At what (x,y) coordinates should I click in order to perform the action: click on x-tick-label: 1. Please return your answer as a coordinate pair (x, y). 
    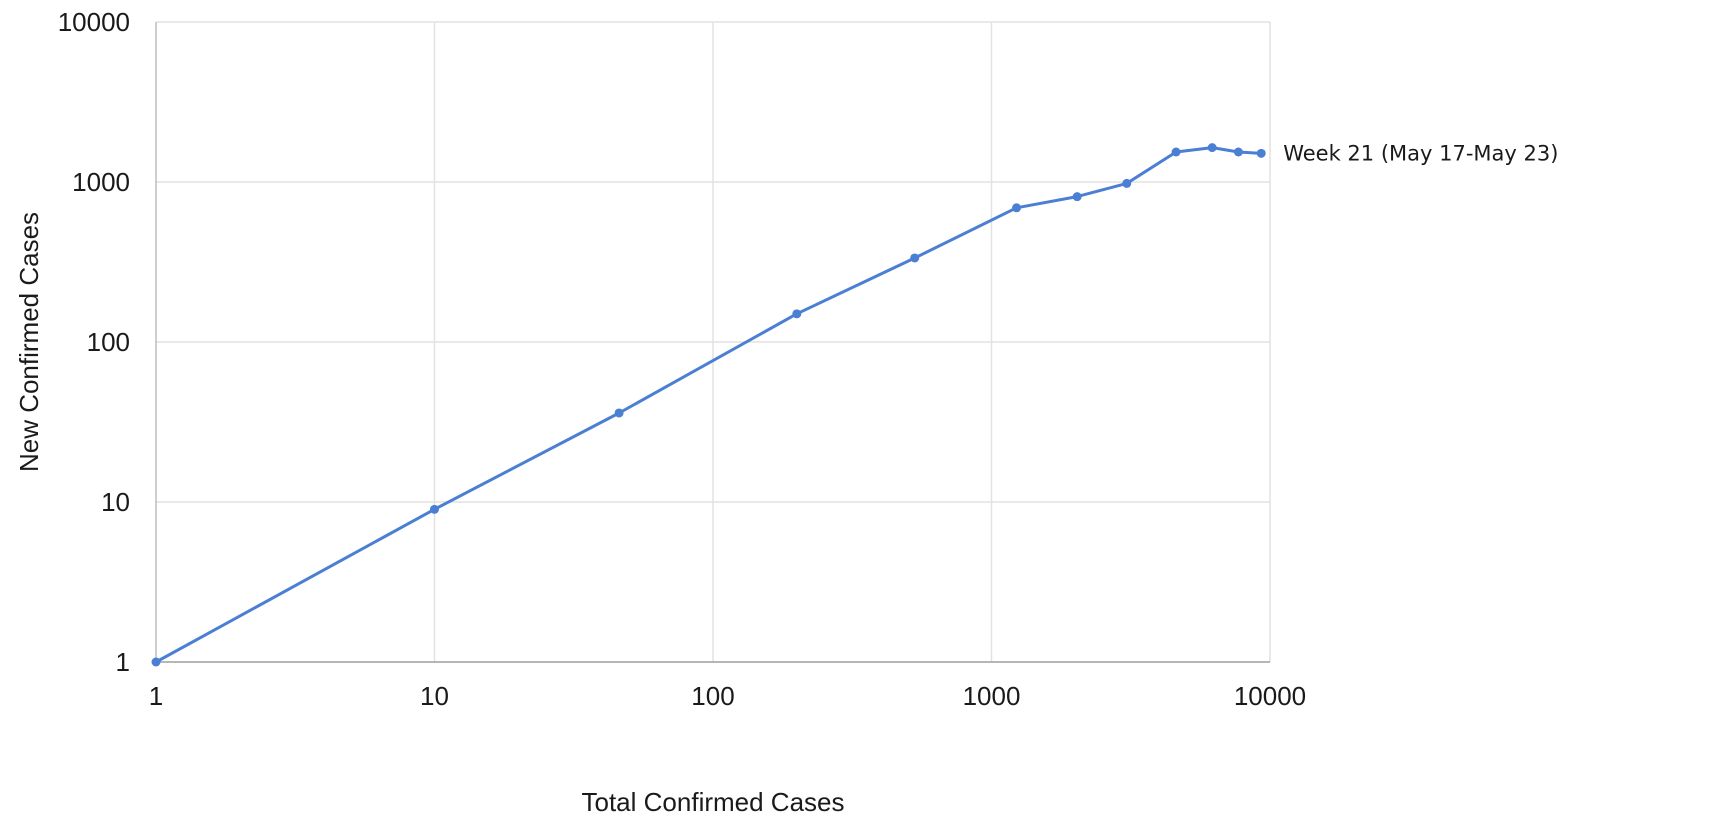
    Looking at the image, I should click on (156, 696).